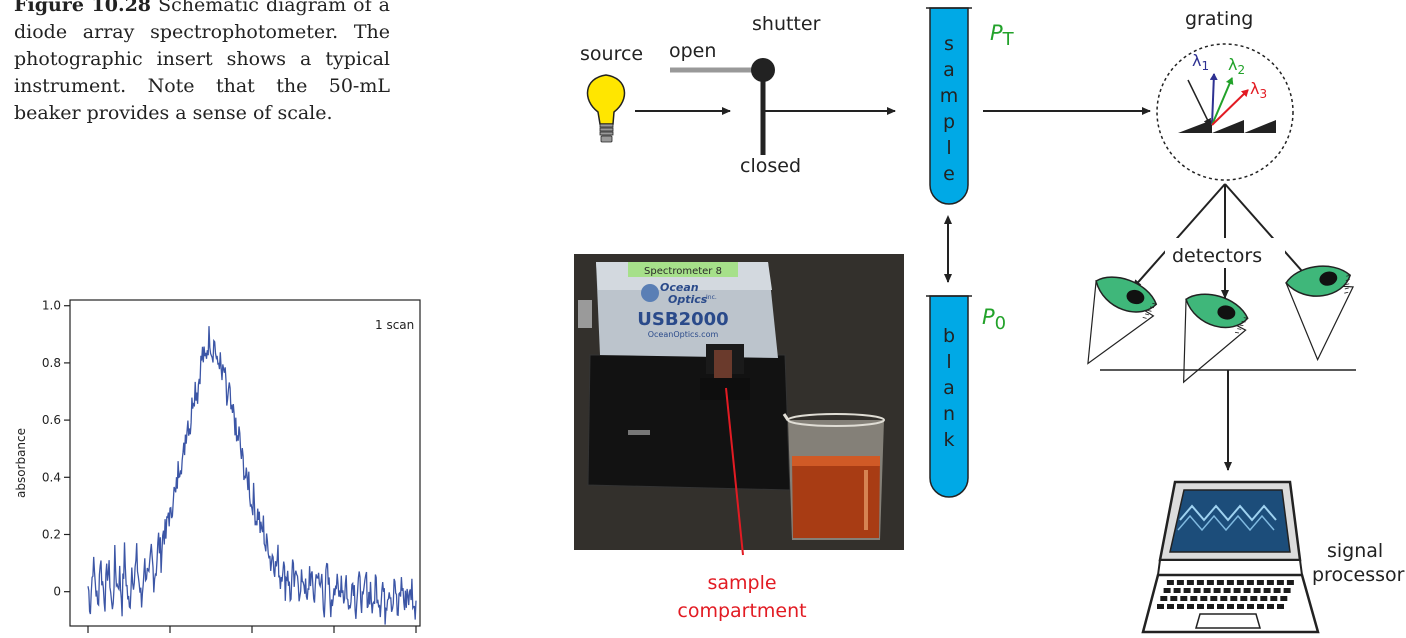 The width and height of the screenshot is (1406, 638). Describe the element at coordinates (1355, 551) in the screenshot. I see `signal-label: signal` at that location.